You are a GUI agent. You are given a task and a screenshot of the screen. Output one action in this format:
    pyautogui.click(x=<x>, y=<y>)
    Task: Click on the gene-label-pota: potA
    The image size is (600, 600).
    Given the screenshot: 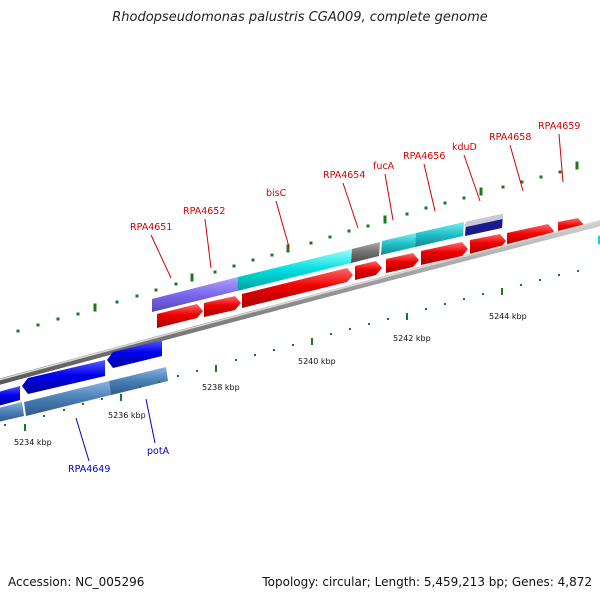 What is the action you would take?
    pyautogui.click(x=158, y=451)
    